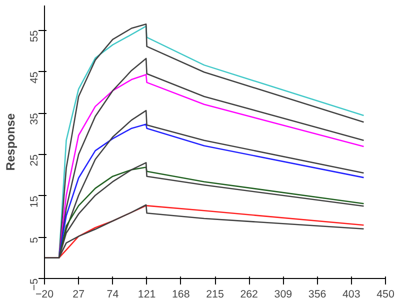 Image resolution: width=400 pixels, height=300 pixels. What do you see at coordinates (215, 294) in the screenshot?
I see `x-tick-label: 215` at bounding box center [215, 294].